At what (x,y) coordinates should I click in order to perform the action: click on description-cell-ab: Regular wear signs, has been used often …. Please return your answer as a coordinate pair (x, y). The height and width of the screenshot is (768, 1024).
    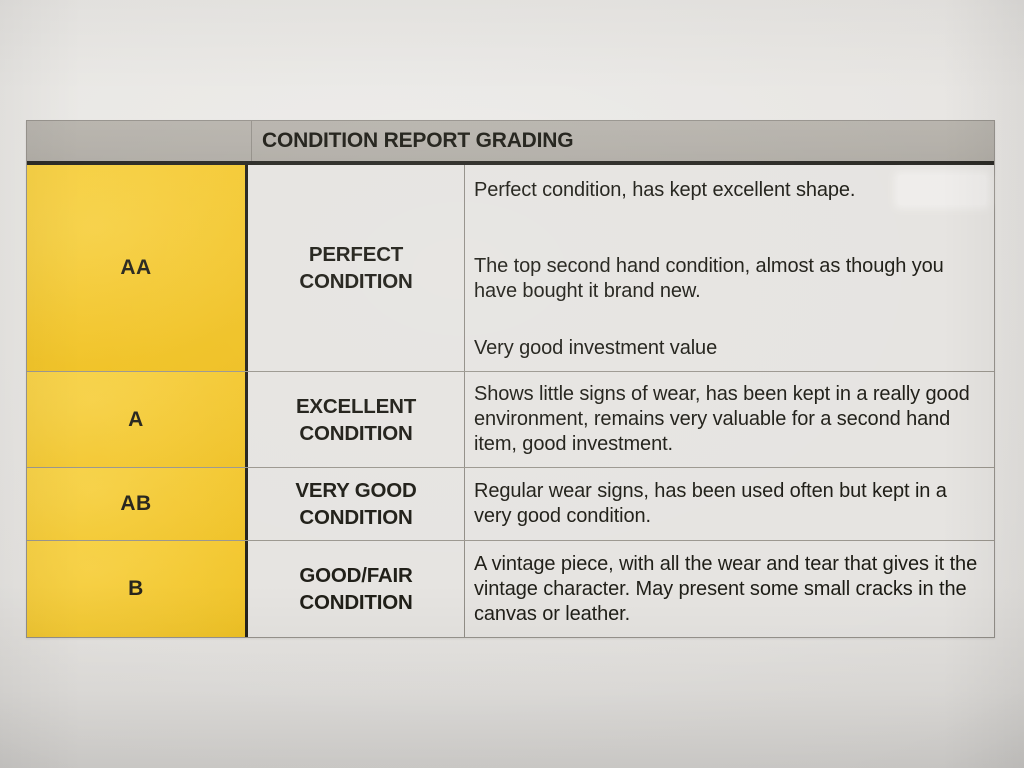
    Looking at the image, I should click on (729, 504).